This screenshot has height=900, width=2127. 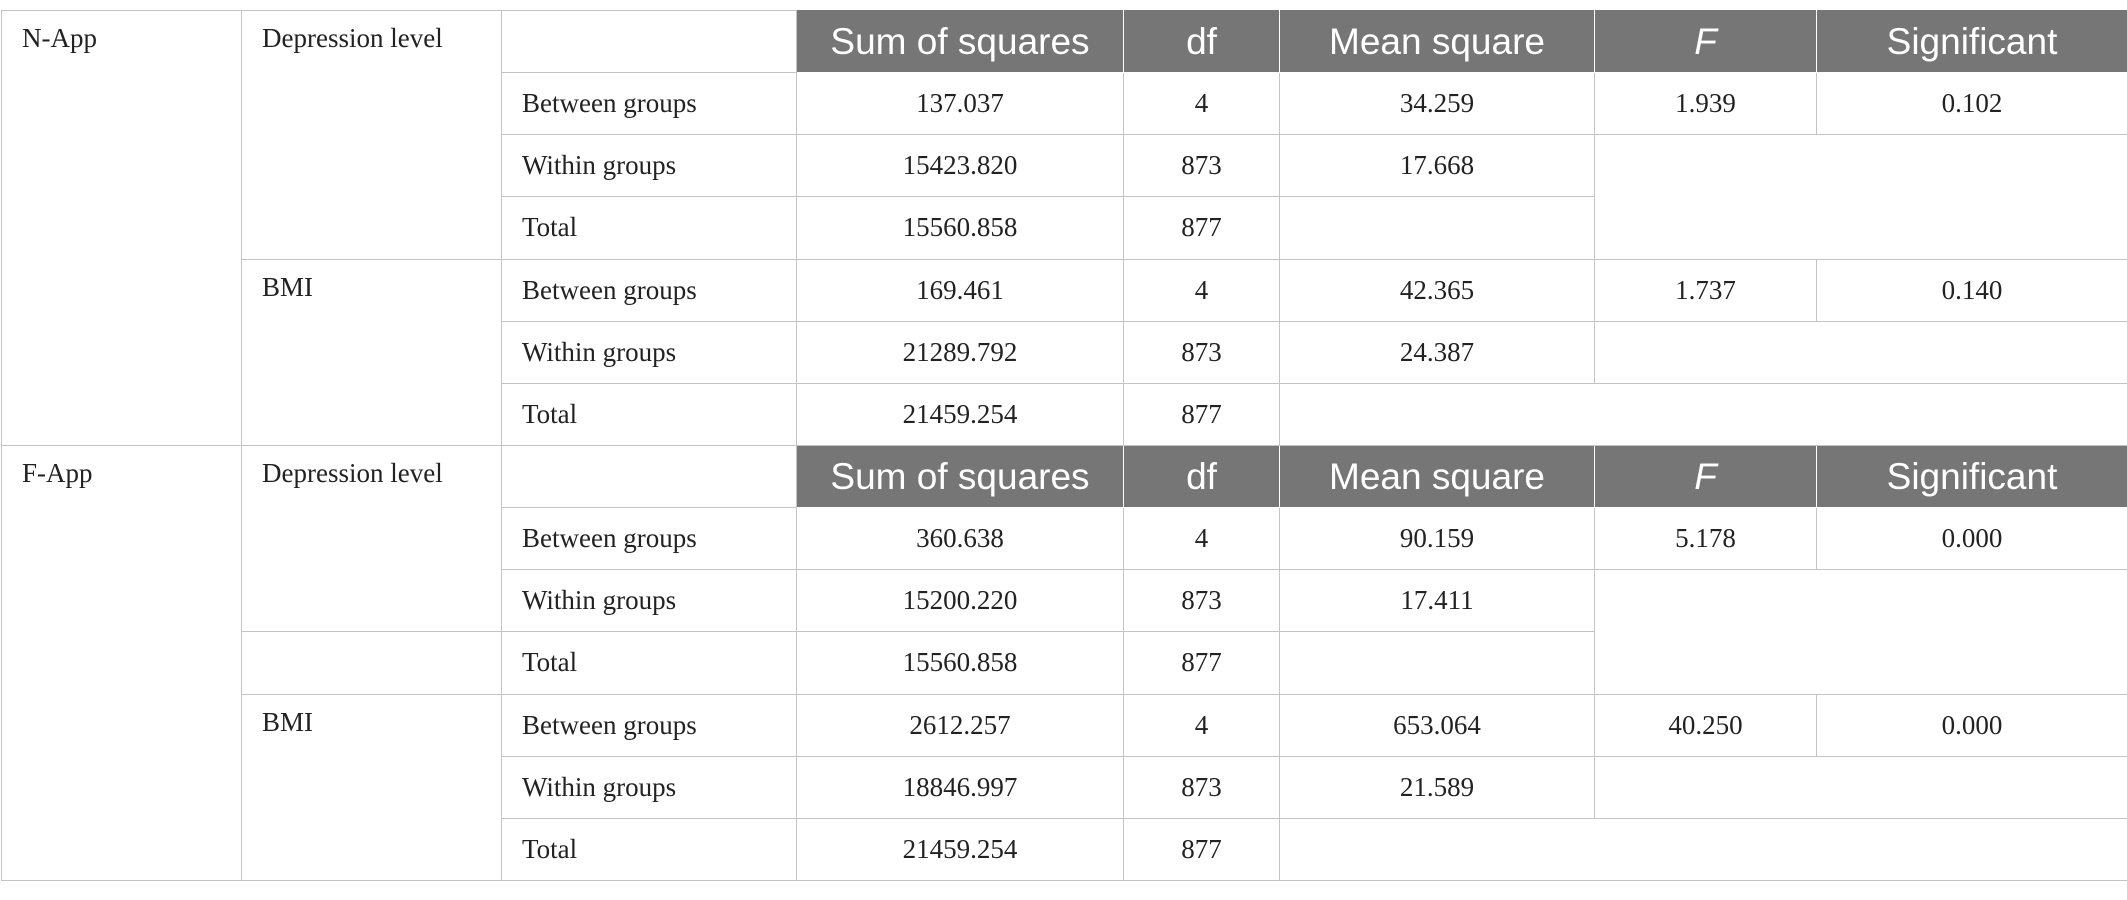 I want to click on sum-of-squares-cell: 2612.257, so click(x=960, y=725).